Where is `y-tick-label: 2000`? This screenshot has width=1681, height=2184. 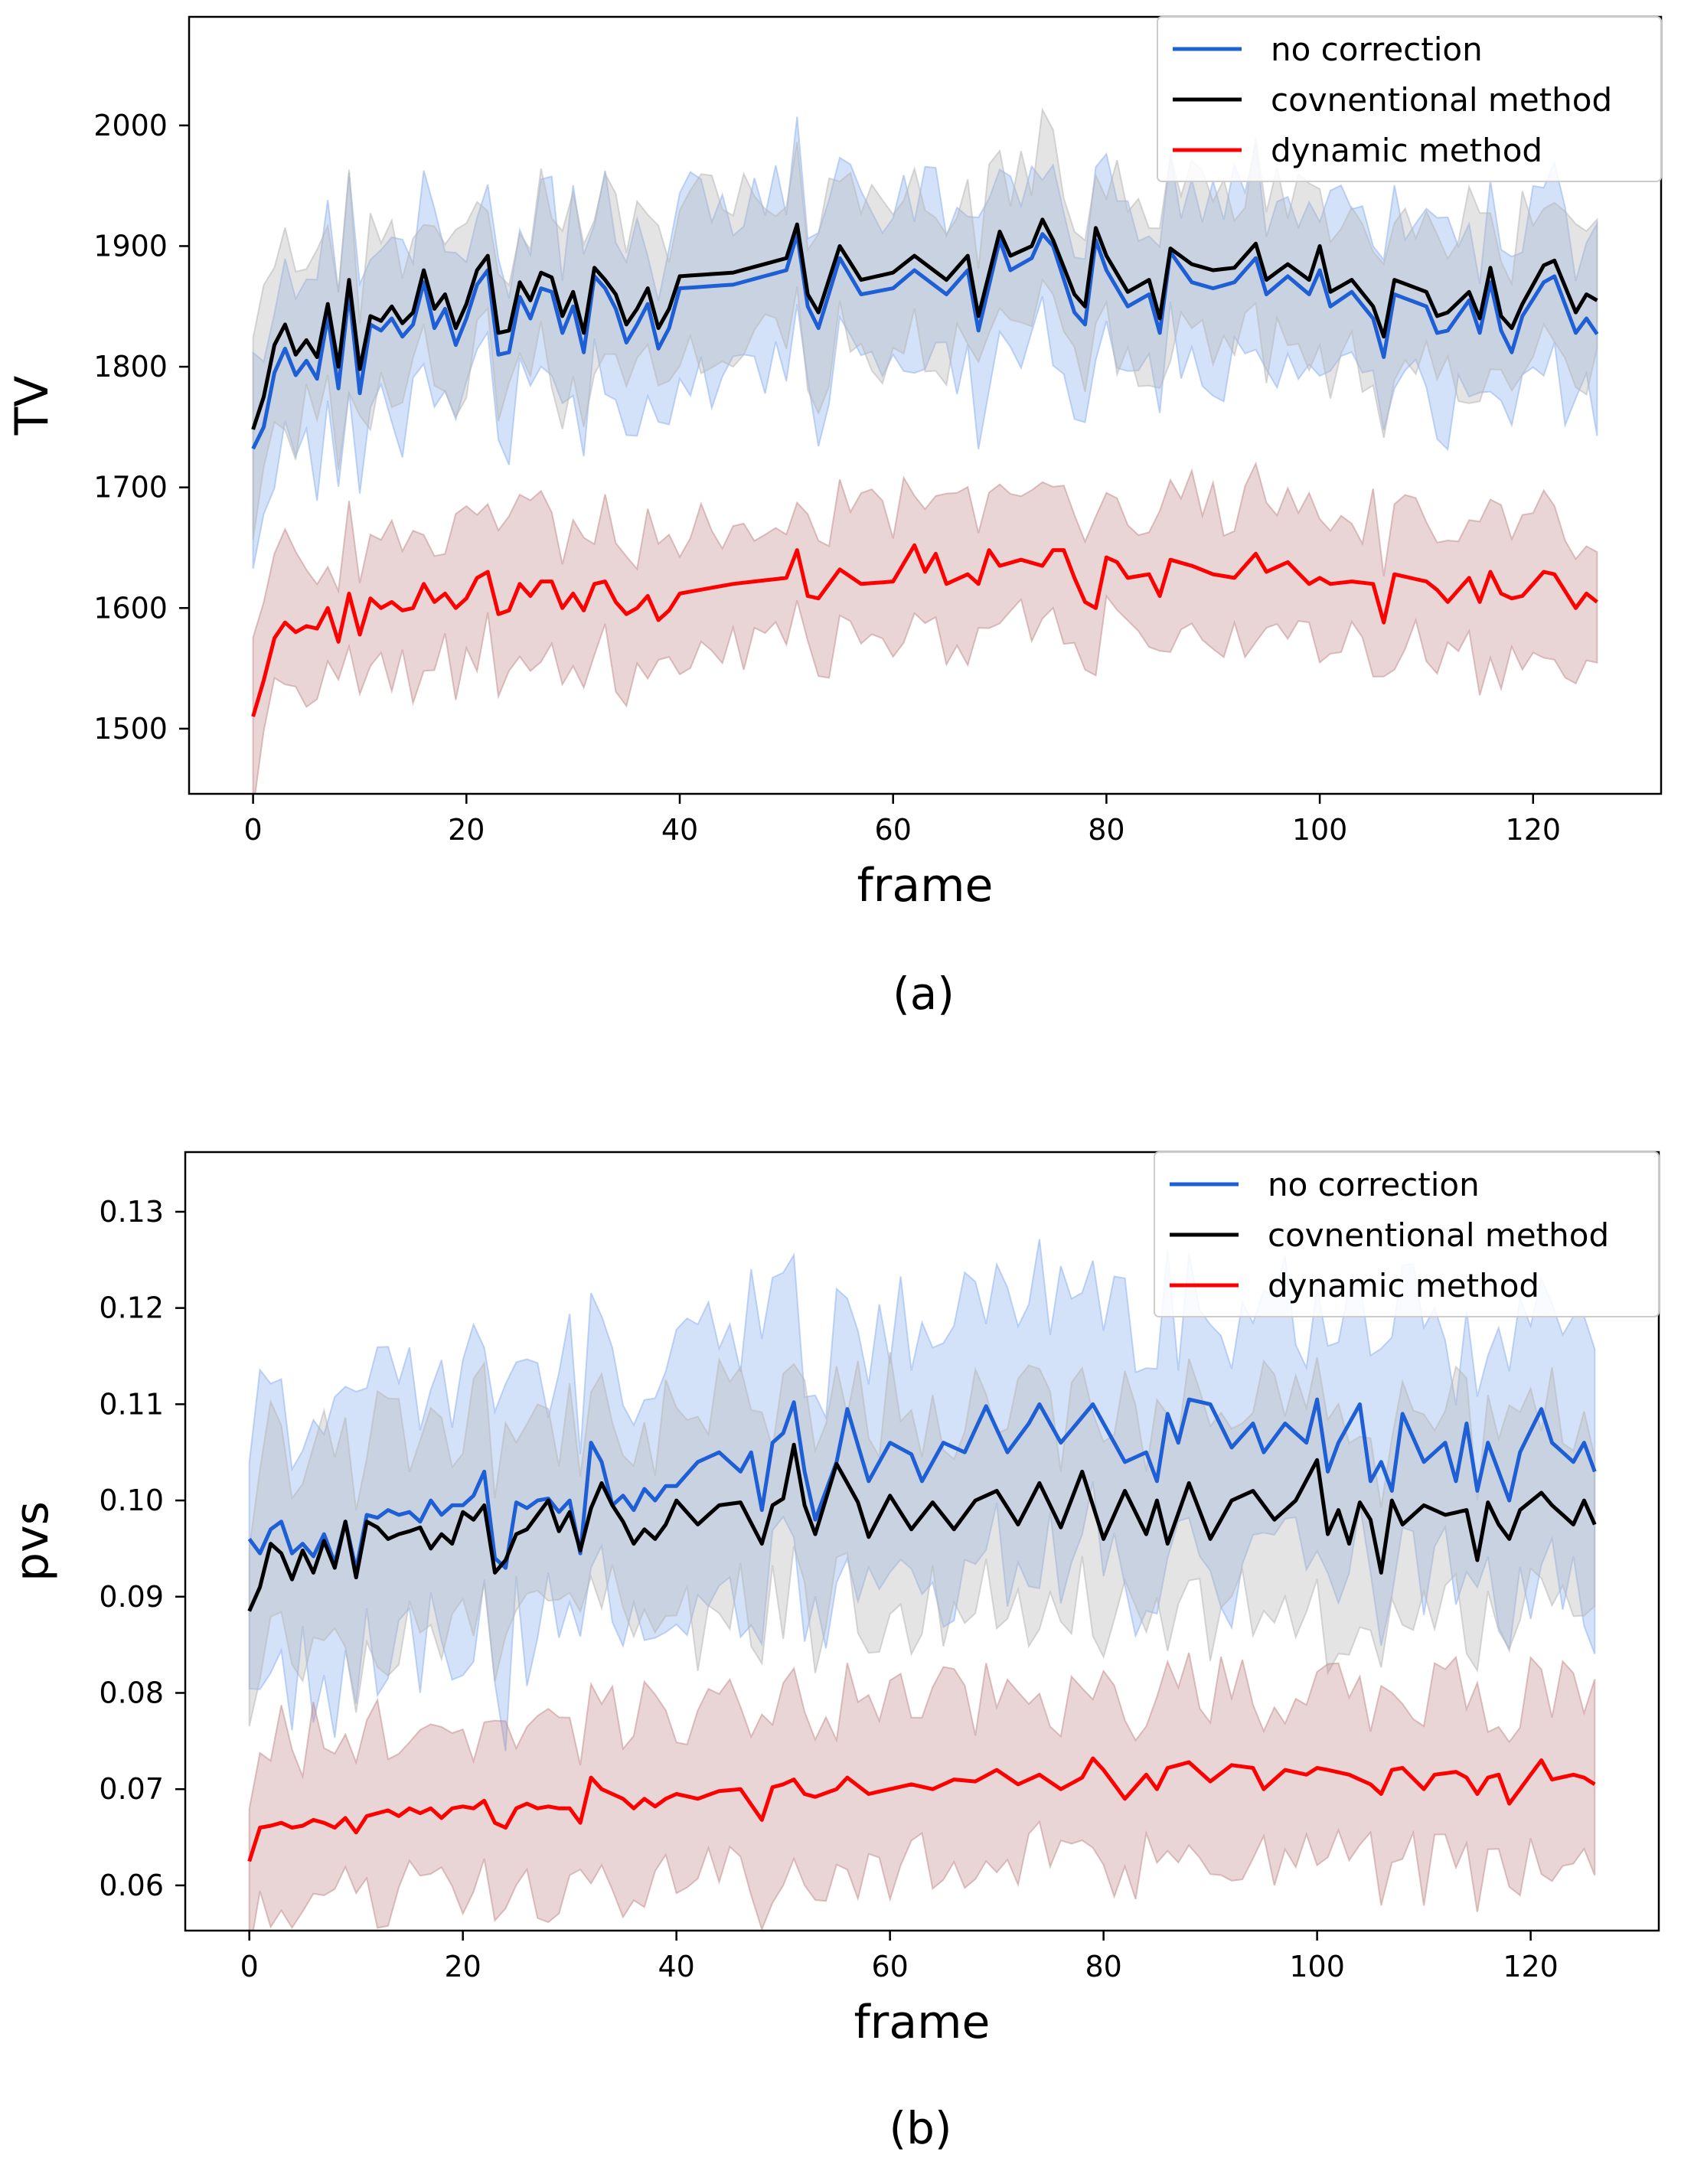
y-tick-label: 2000 is located at coordinates (130, 125).